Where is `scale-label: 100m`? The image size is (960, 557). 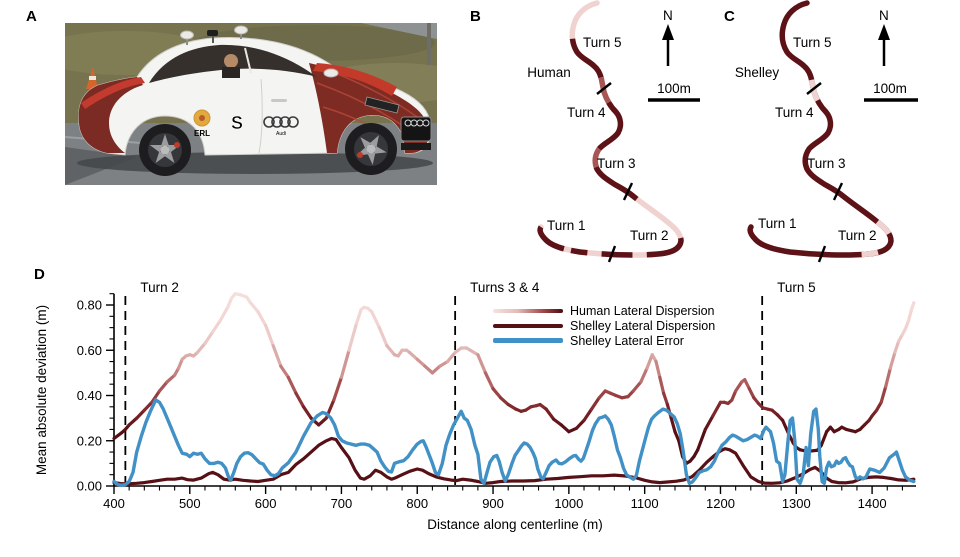
scale-label: 100m is located at coordinates (890, 88).